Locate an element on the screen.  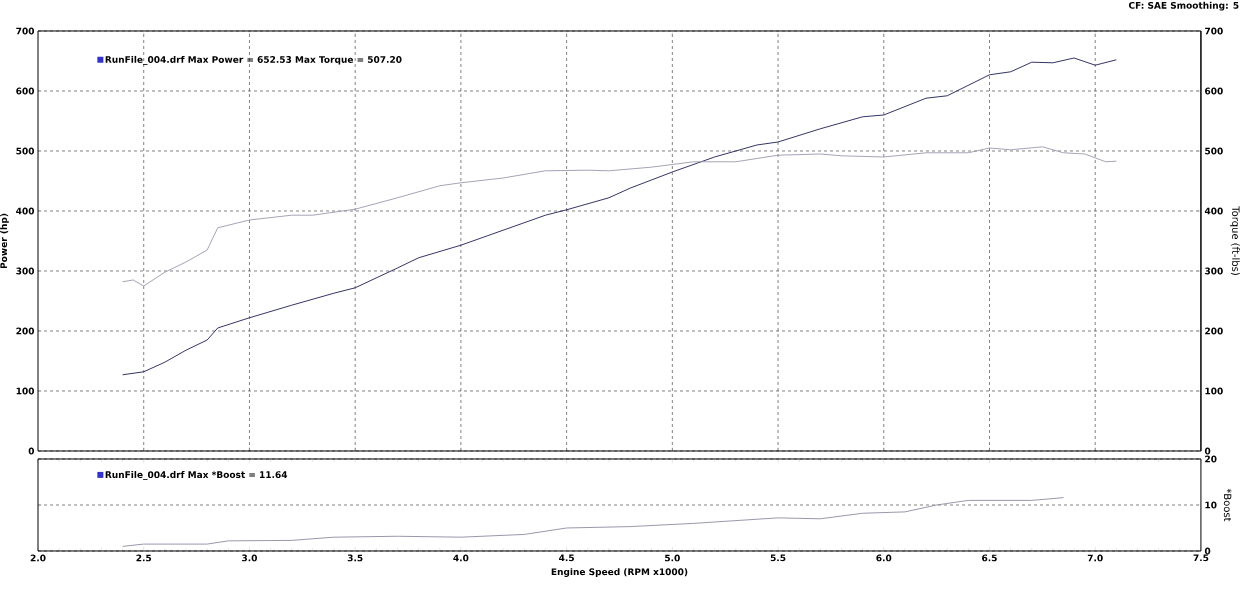
y-tick-label: 200 is located at coordinates (25, 331).